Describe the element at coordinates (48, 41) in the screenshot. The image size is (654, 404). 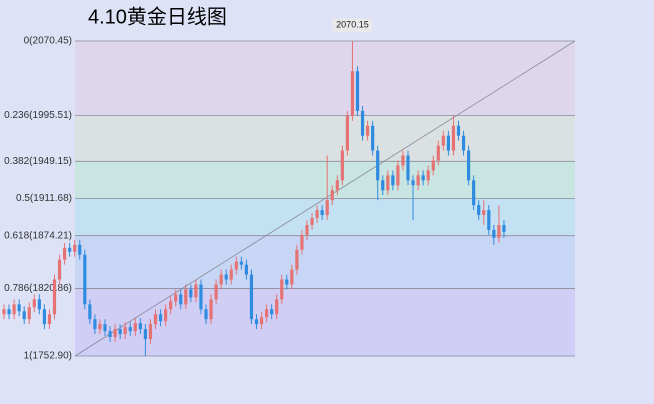
I see `fib-label: 0(2070.45)` at that location.